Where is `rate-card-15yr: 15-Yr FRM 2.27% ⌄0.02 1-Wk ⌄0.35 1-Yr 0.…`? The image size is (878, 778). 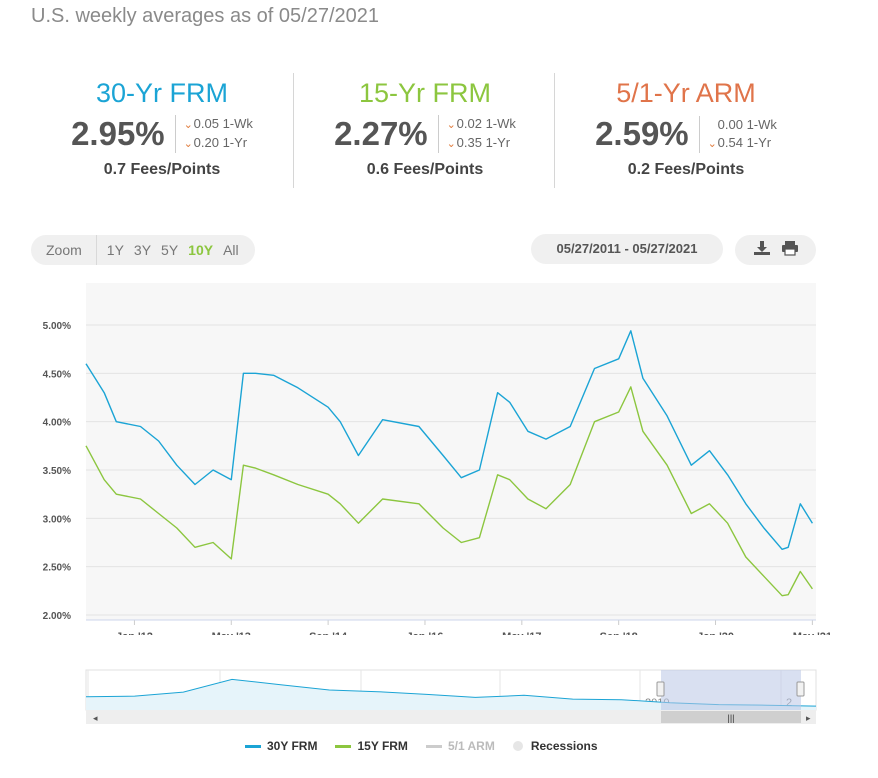 rate-card-15yr: 15-Yr FRM 2.27% ⌄0.02 1-Wk ⌄0.35 1-Yr 0.… is located at coordinates (425, 132).